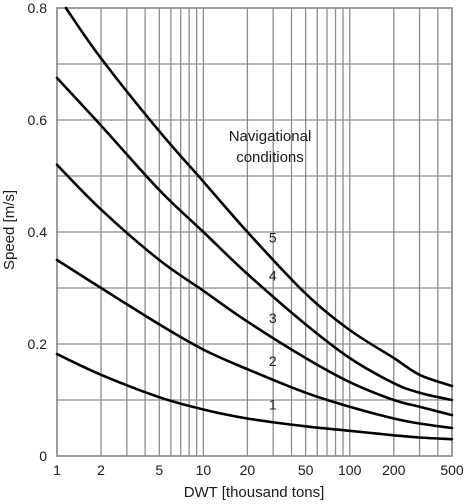  I want to click on x-tick-label: 50, so click(306, 470).